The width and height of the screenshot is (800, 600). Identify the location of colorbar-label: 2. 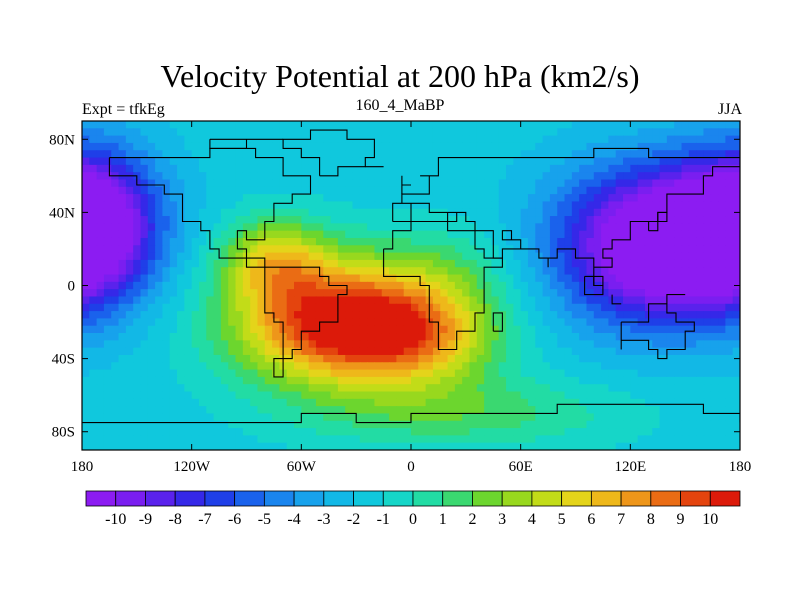
(472, 519).